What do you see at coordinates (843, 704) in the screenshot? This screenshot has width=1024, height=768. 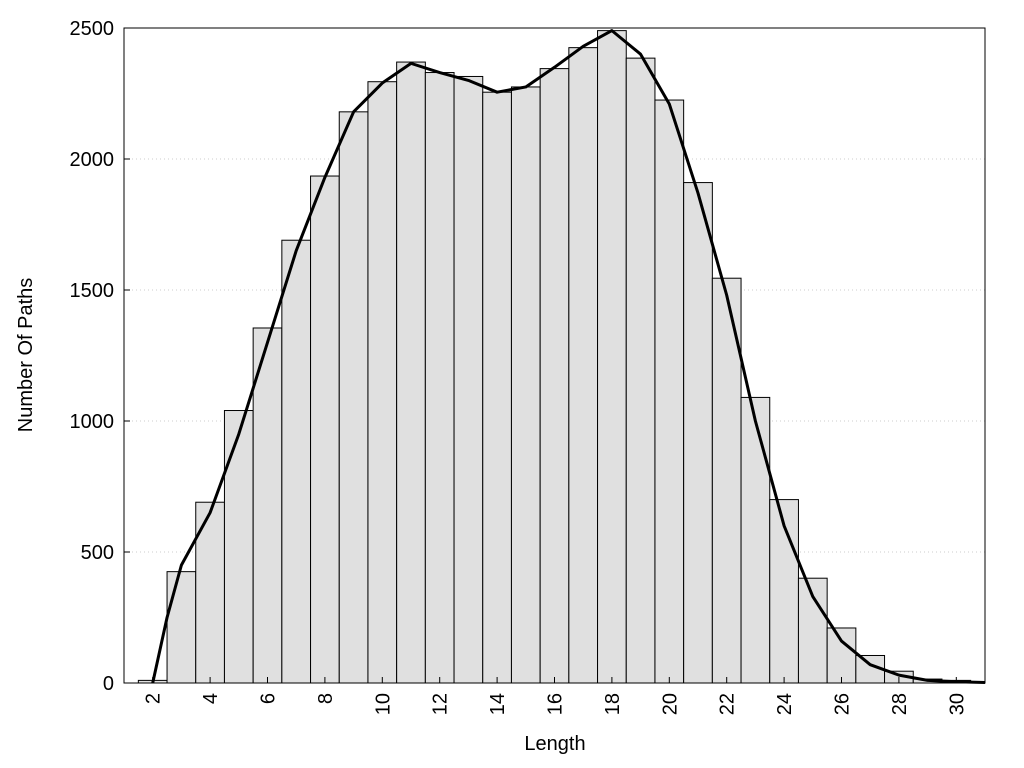 I see `x-tick-label: 26` at bounding box center [843, 704].